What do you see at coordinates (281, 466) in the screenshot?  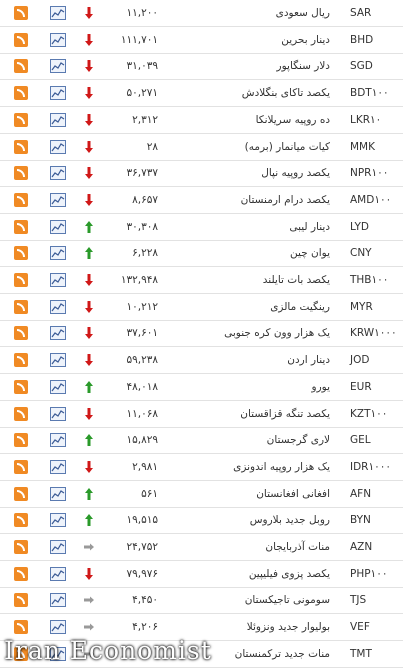 I see `currency-name: یک هزار روپیه اندونزی` at bounding box center [281, 466].